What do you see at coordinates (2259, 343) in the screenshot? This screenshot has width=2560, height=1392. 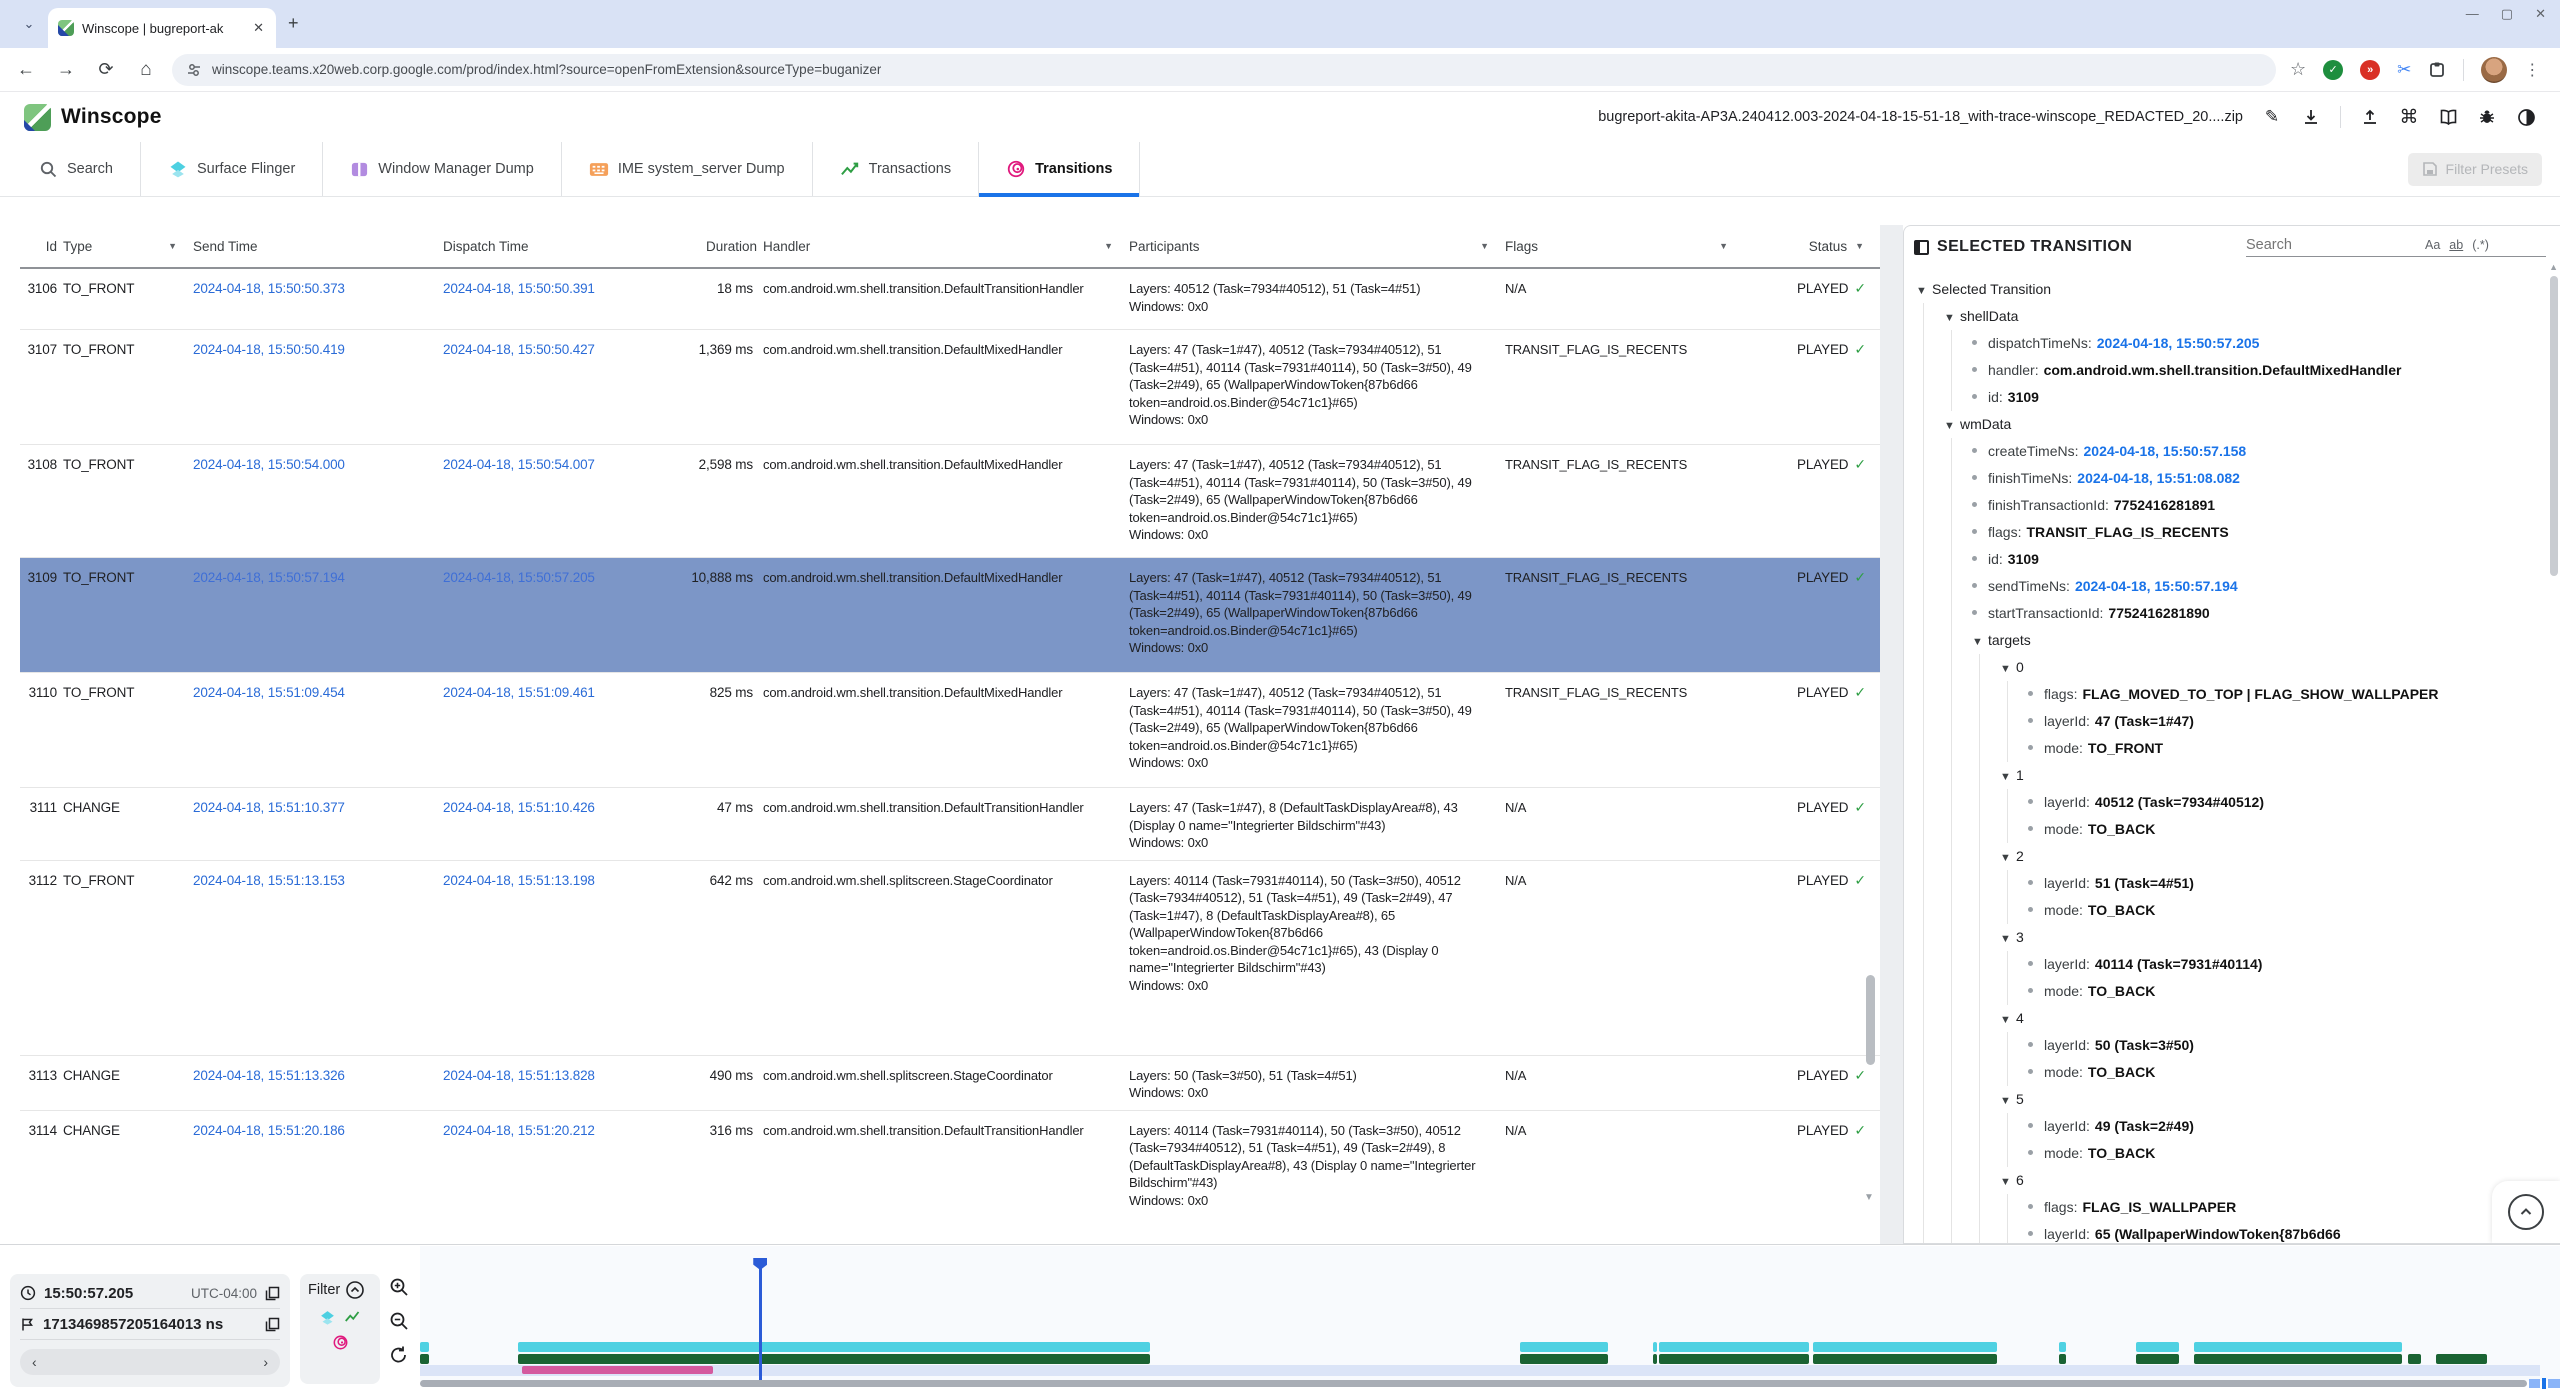 I see `tree-property: dispatchTimeNs: 2024-04-18, 15:50:57.205` at bounding box center [2259, 343].